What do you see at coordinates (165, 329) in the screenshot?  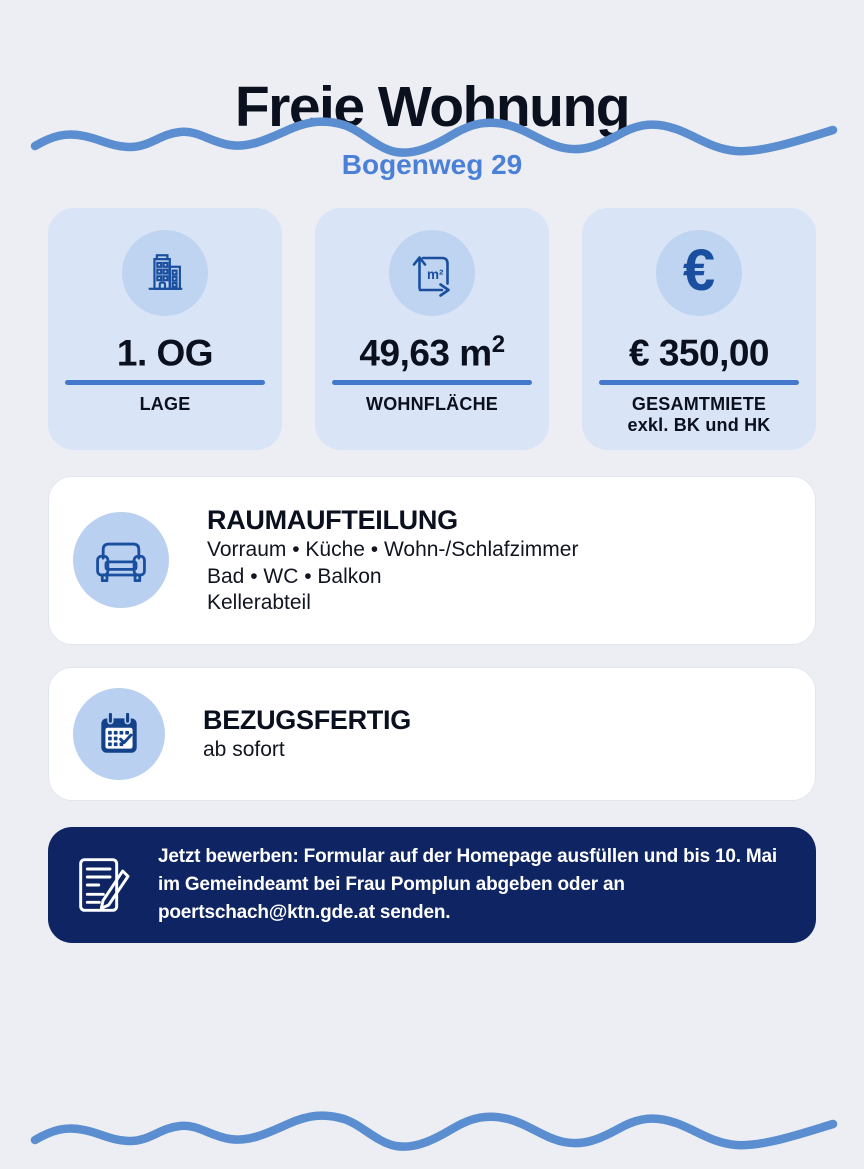 I see `stat-card-lage: 1. OG LAGE` at bounding box center [165, 329].